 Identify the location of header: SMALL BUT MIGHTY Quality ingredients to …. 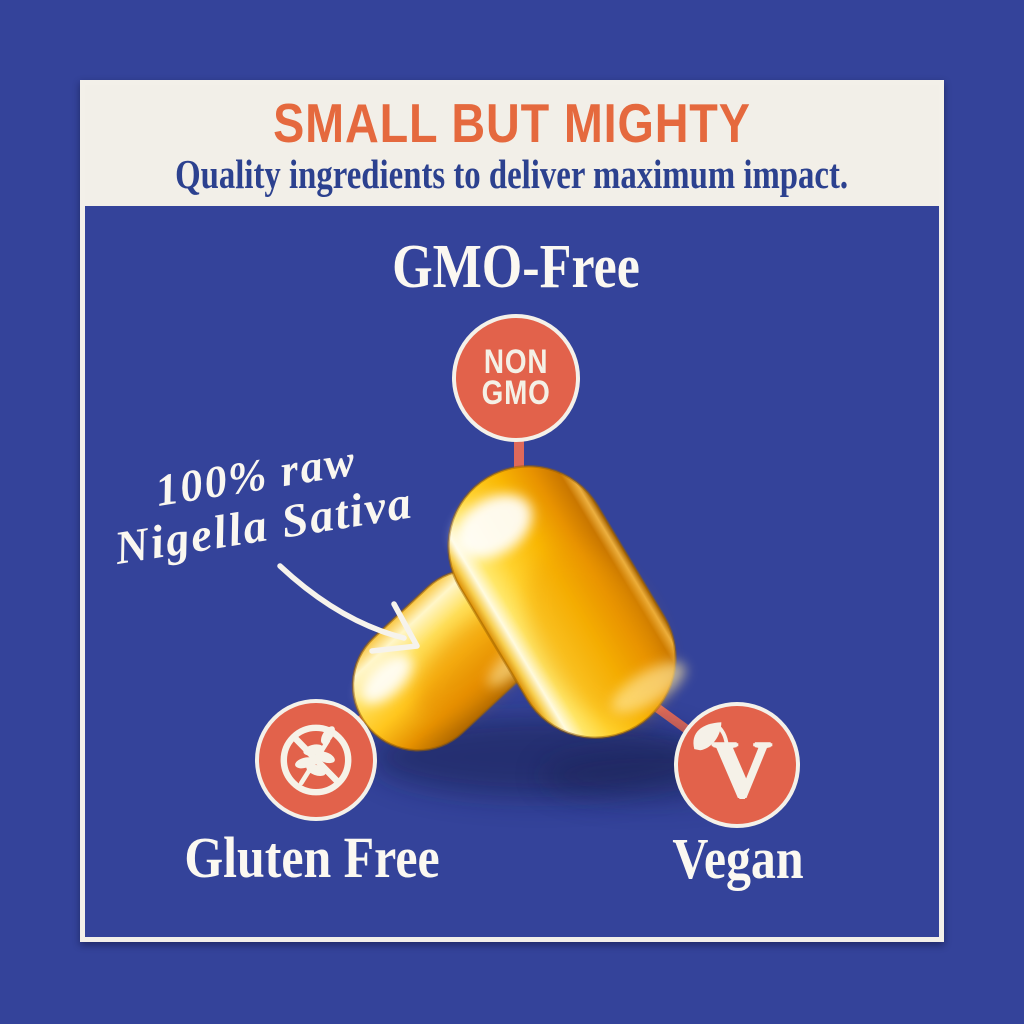
(512, 145).